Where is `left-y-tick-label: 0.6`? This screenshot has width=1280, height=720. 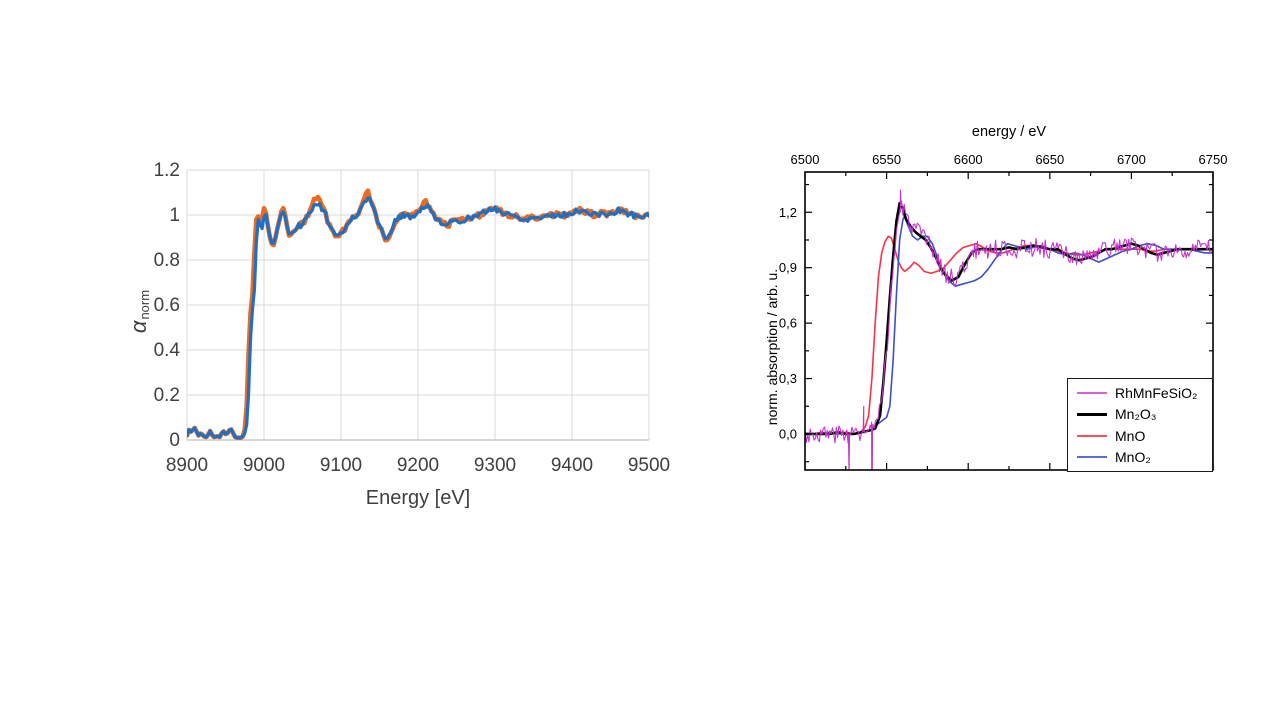
left-y-tick-label: 0.6 is located at coordinates (167, 305).